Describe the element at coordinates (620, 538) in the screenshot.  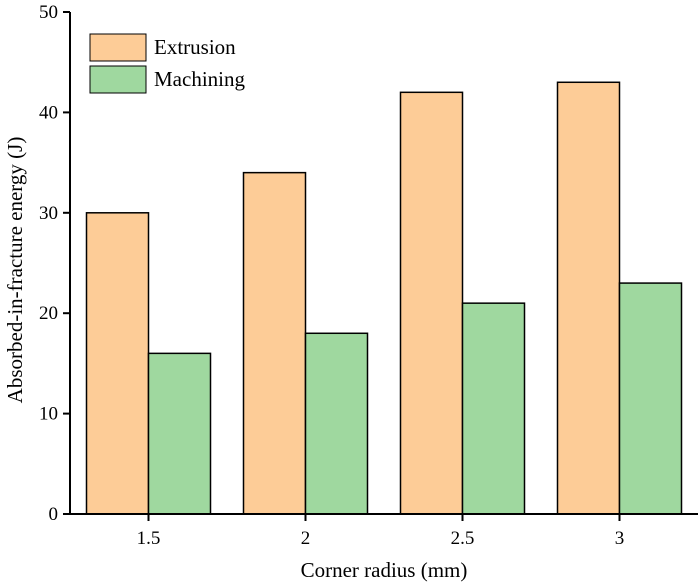
I see `x-tick-label: 3` at that location.